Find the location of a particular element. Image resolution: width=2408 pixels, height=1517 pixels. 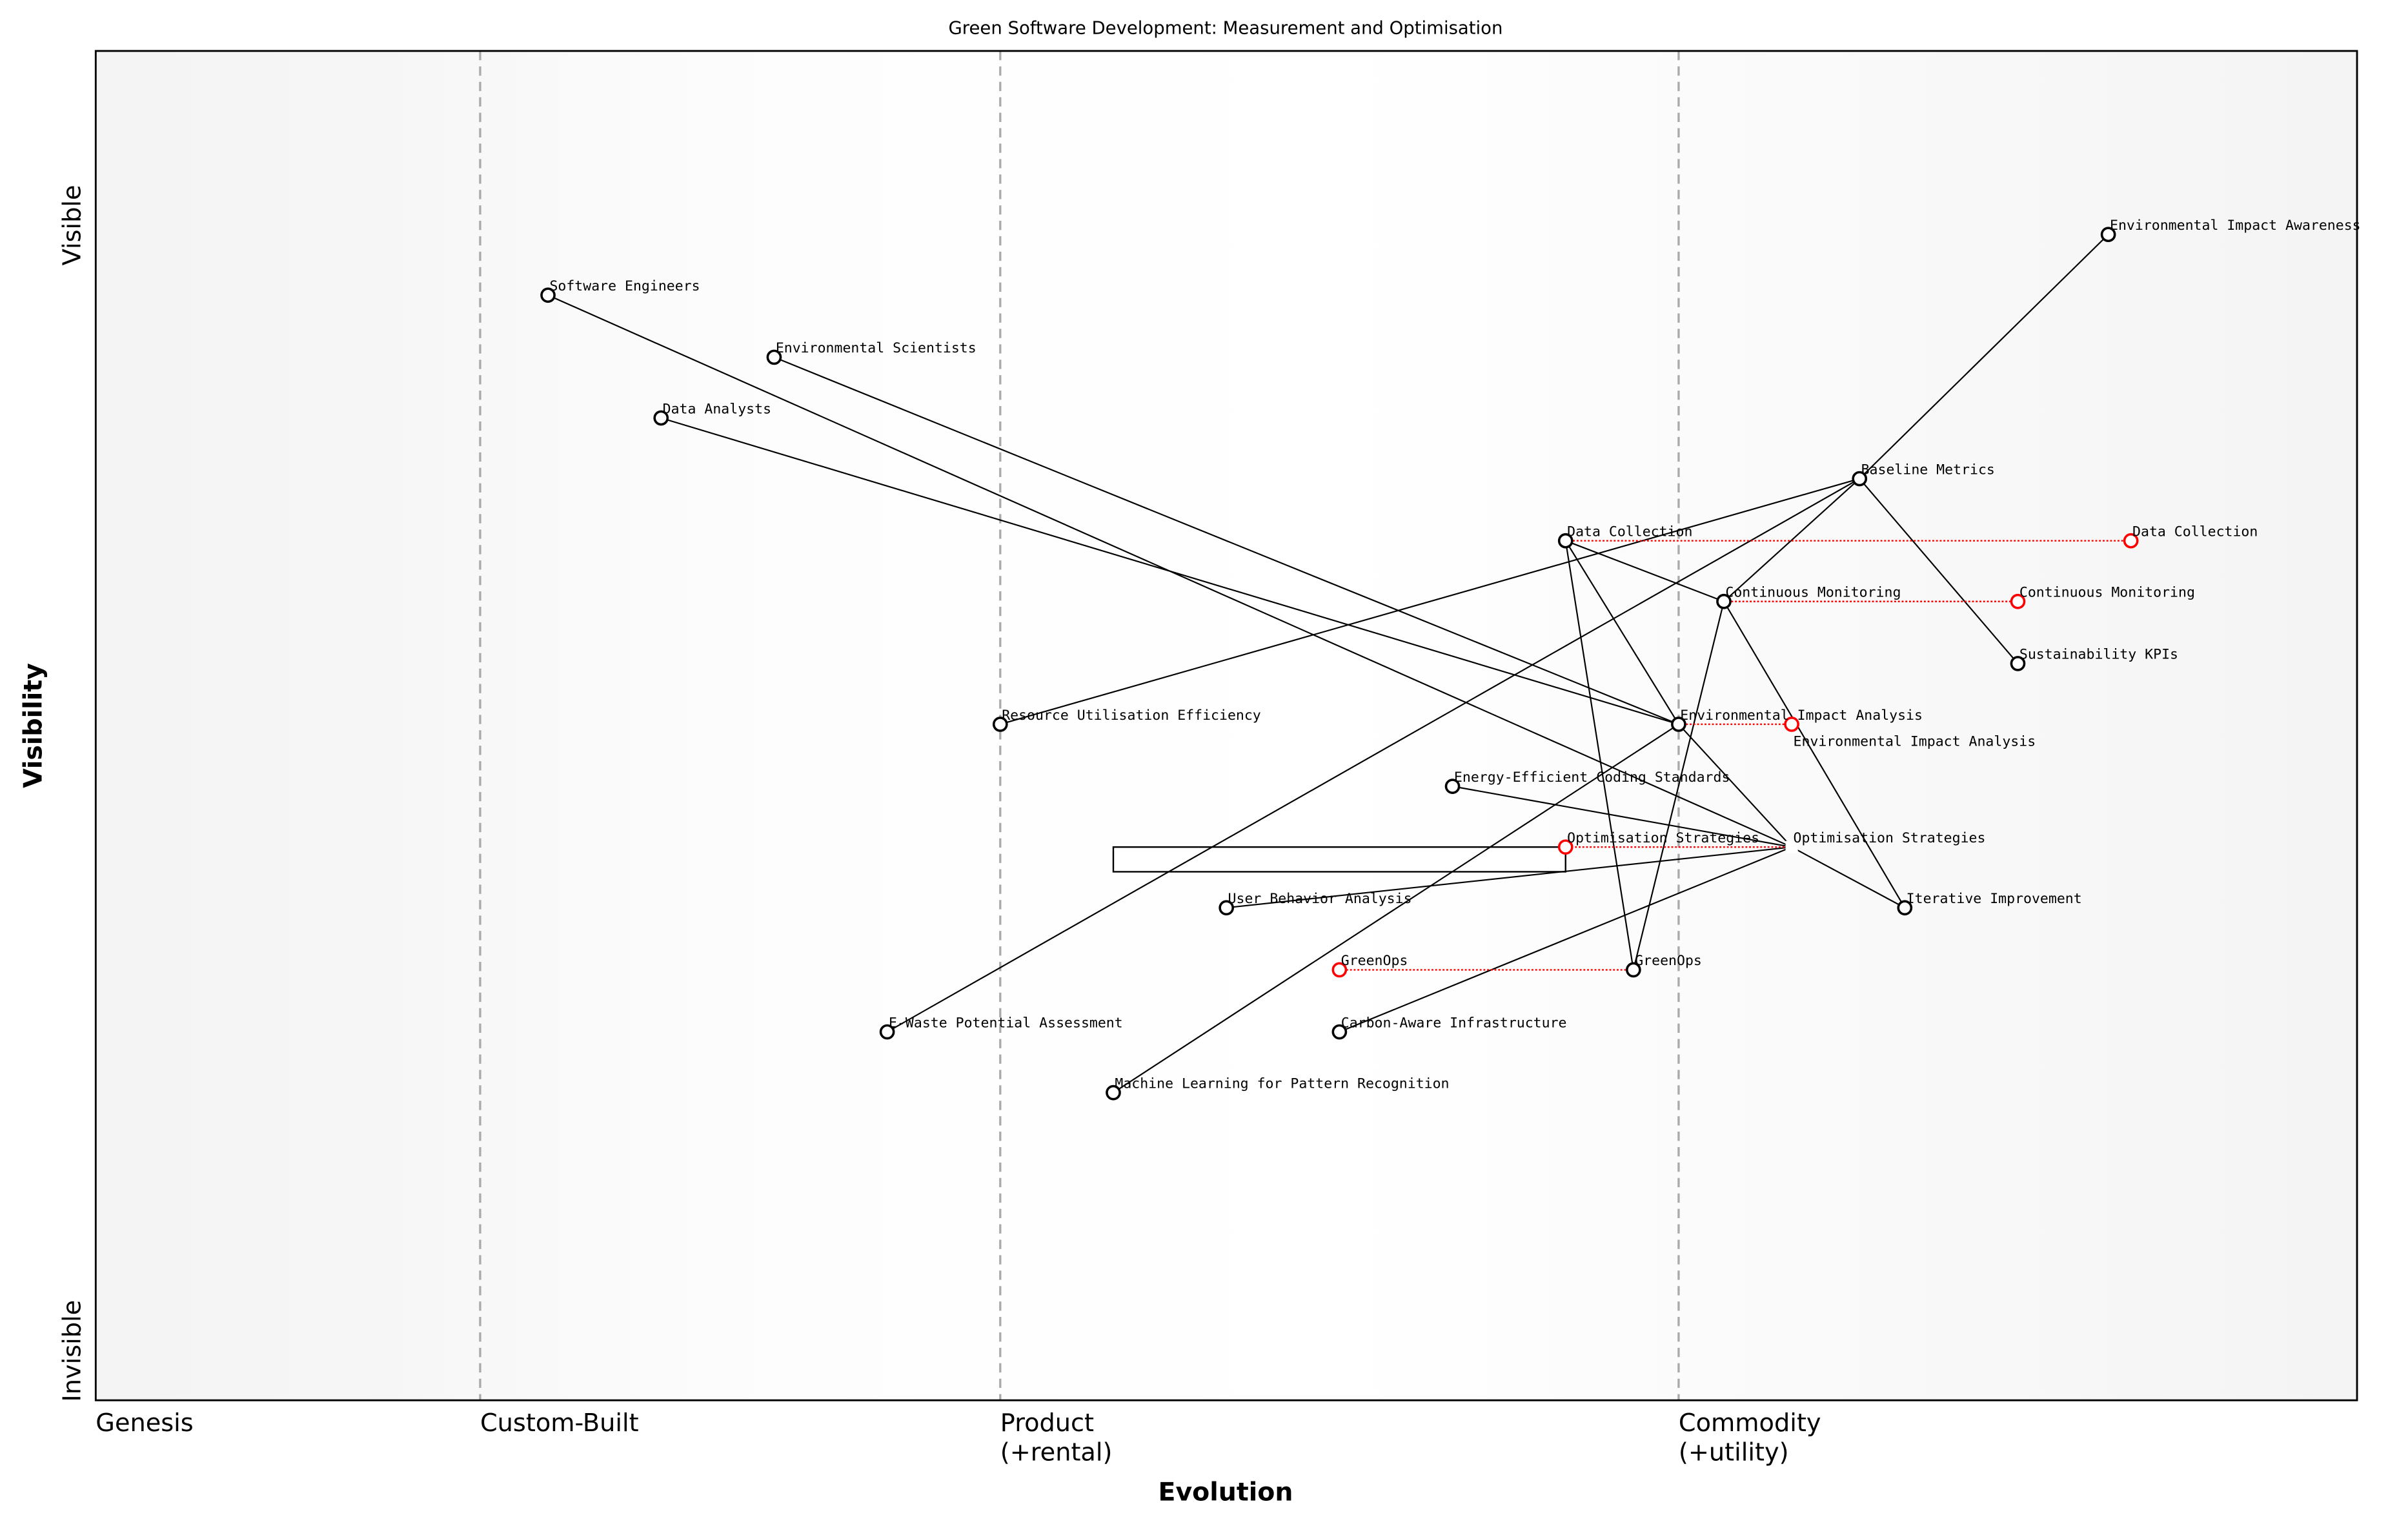

pipeline-box is located at coordinates (1339, 860).